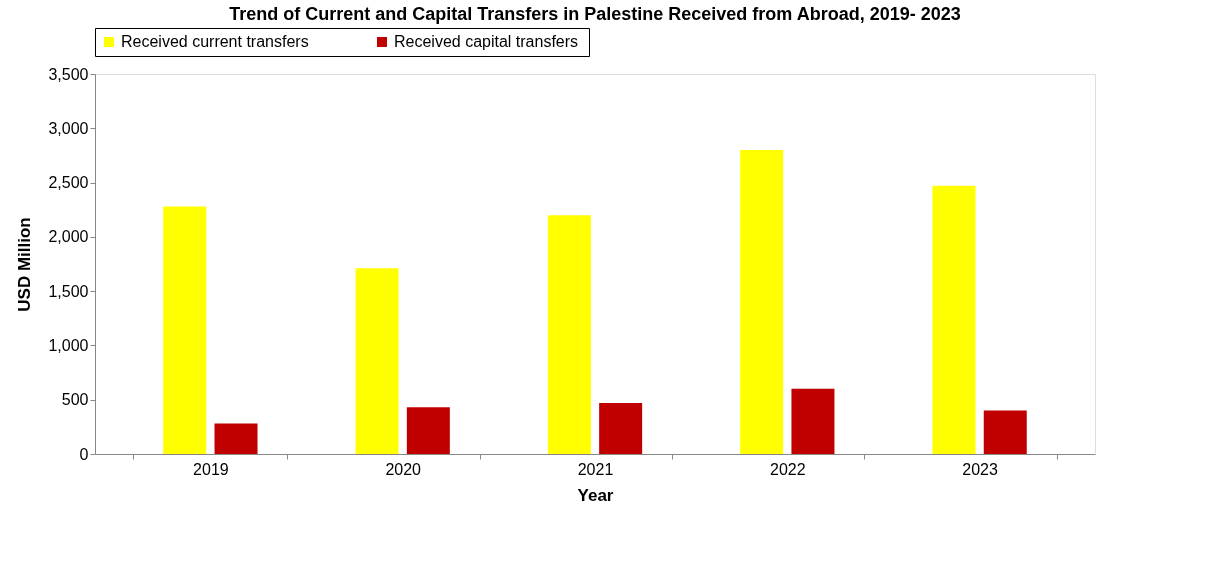 The height and width of the screenshot is (571, 1215). What do you see at coordinates (403, 469) in the screenshot?
I see `x-tick-label: 2020` at bounding box center [403, 469].